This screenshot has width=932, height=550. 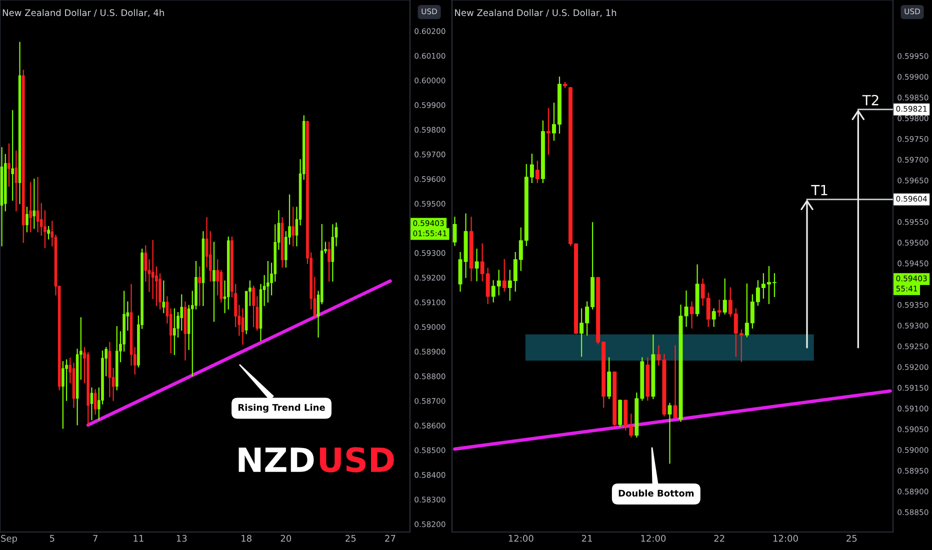 I want to click on annotation: Rising Trend Line, so click(x=281, y=408).